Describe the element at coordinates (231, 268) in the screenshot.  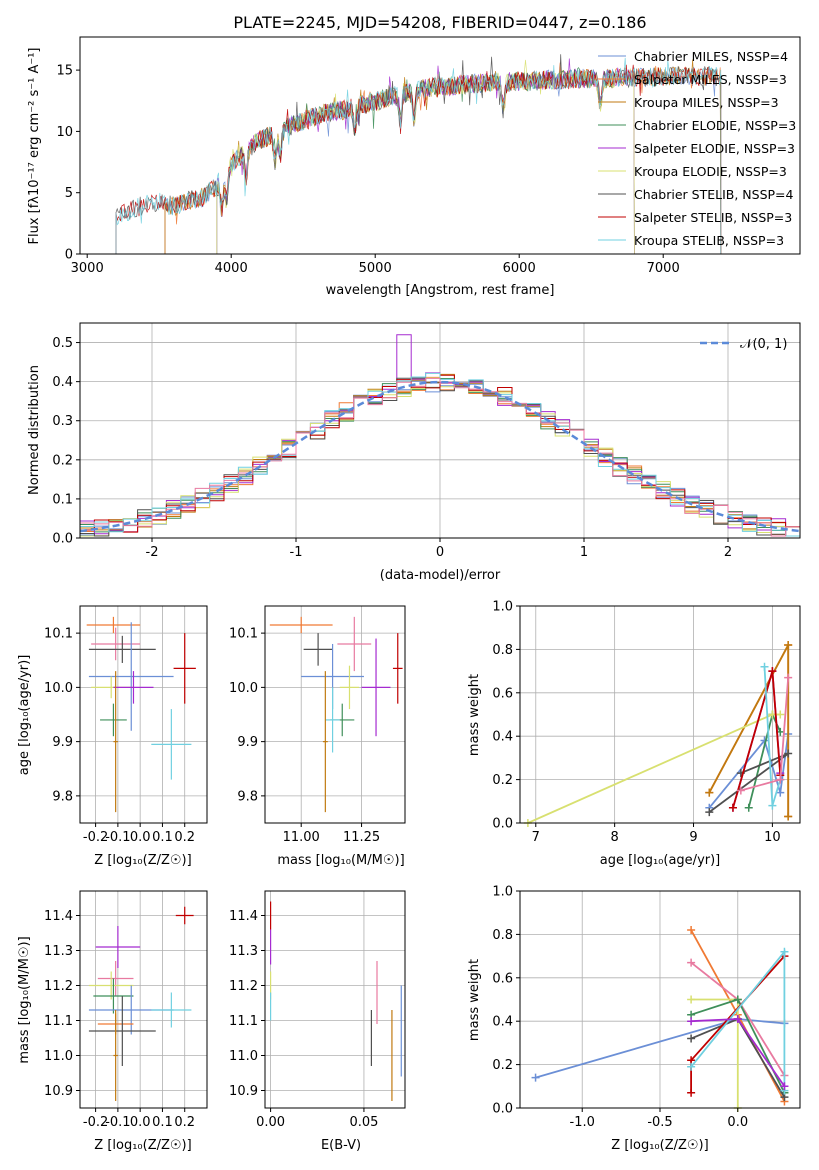
I see `x-tick-label: 4000` at that location.